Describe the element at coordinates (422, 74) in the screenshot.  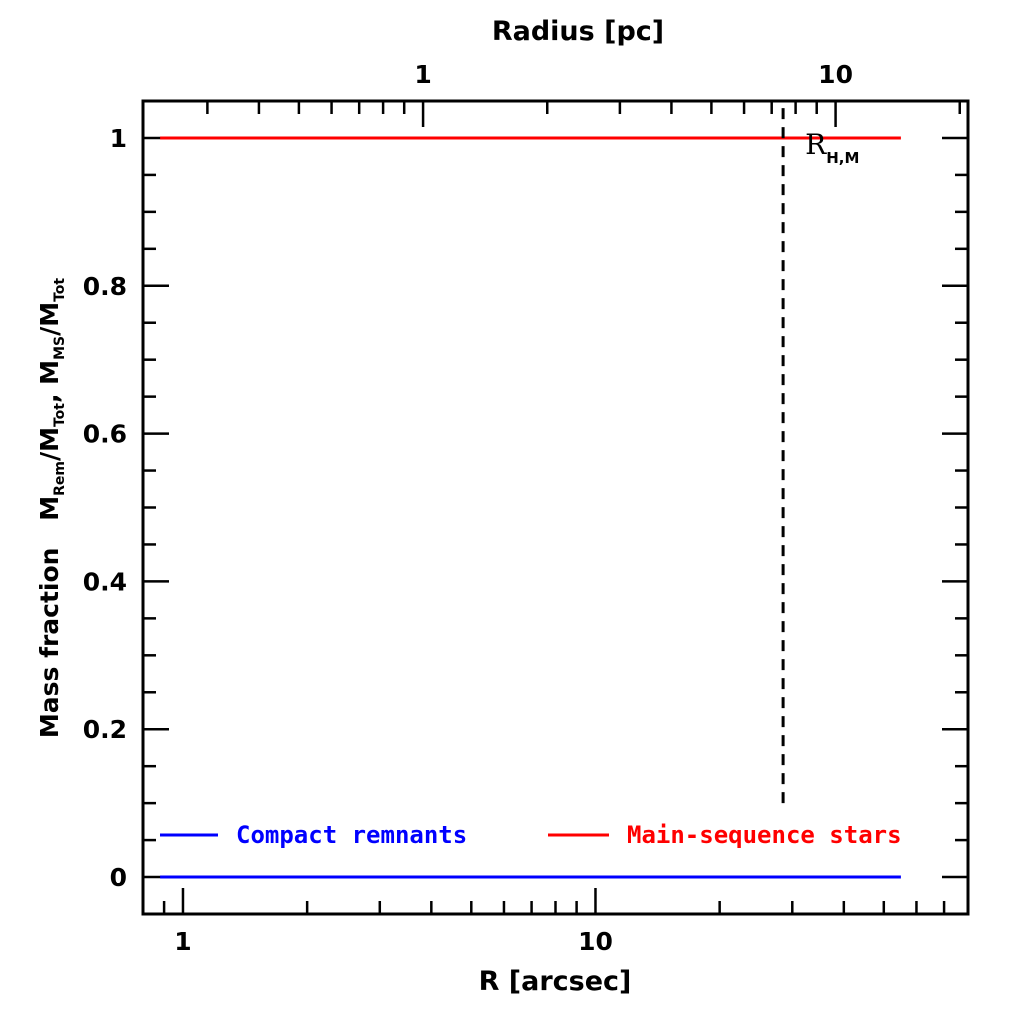
I see `top-tick-label: 1` at that location.